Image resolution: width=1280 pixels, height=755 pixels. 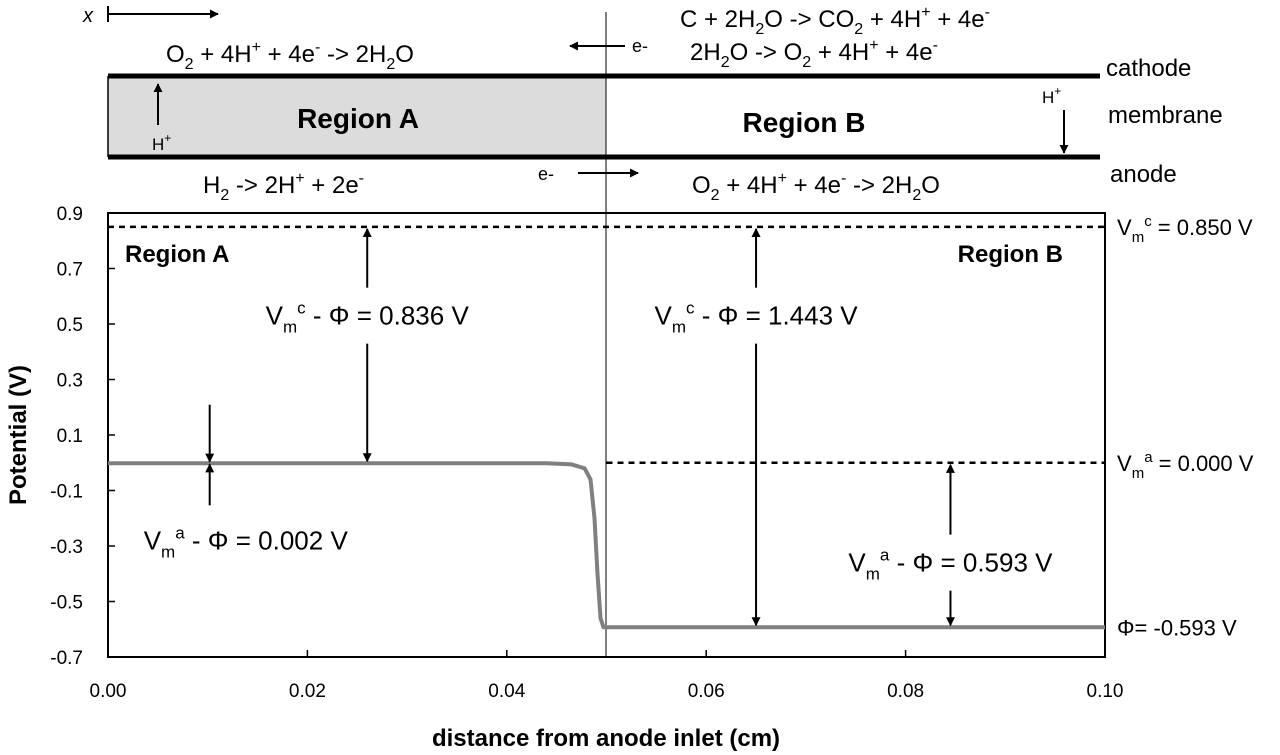 What do you see at coordinates (70, 381) in the screenshot?
I see `y-tick-label: 0.3` at bounding box center [70, 381].